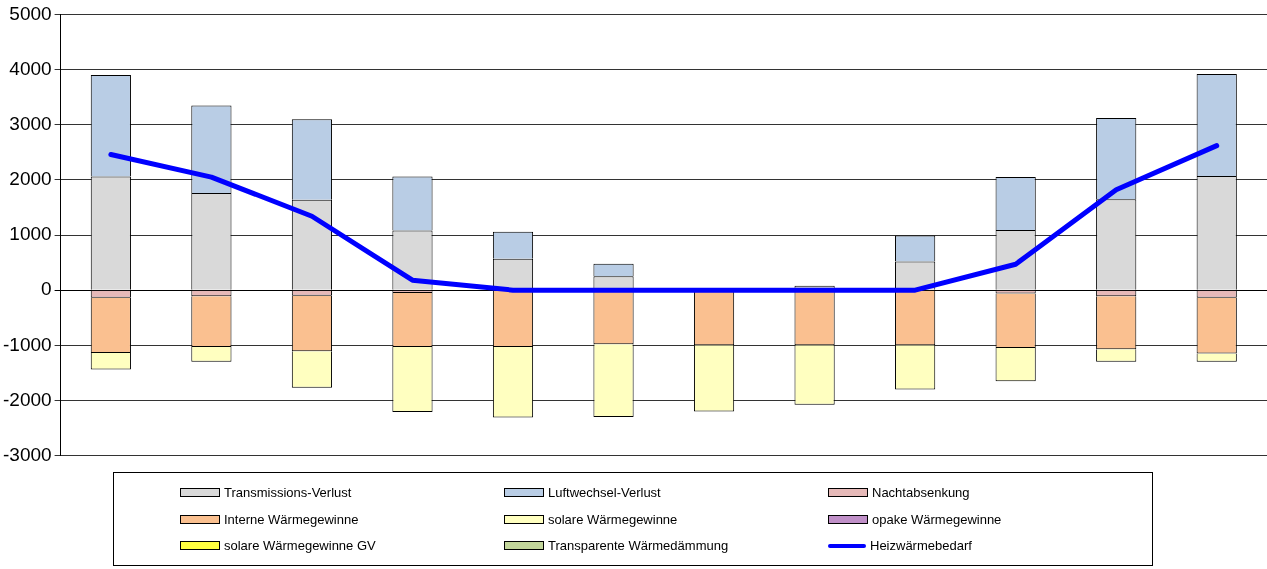 The image size is (1267, 569). I want to click on legend-label: Transparente Wärmedämmung, so click(638, 546).